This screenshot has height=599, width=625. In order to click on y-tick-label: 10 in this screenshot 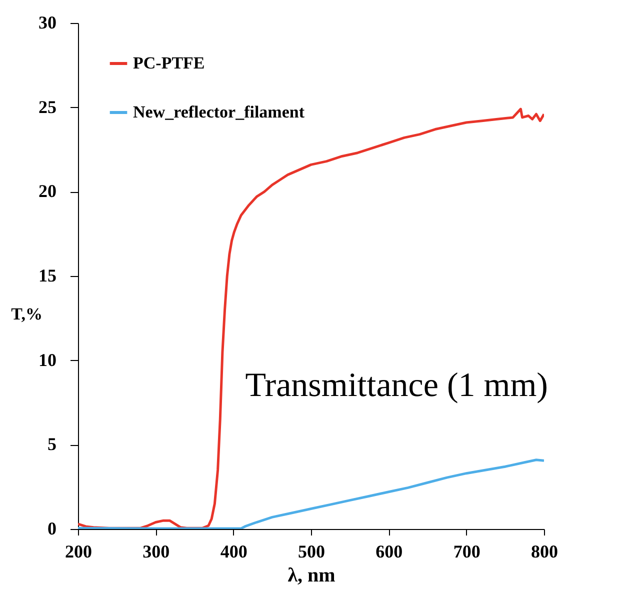, I will do `click(47, 360)`.